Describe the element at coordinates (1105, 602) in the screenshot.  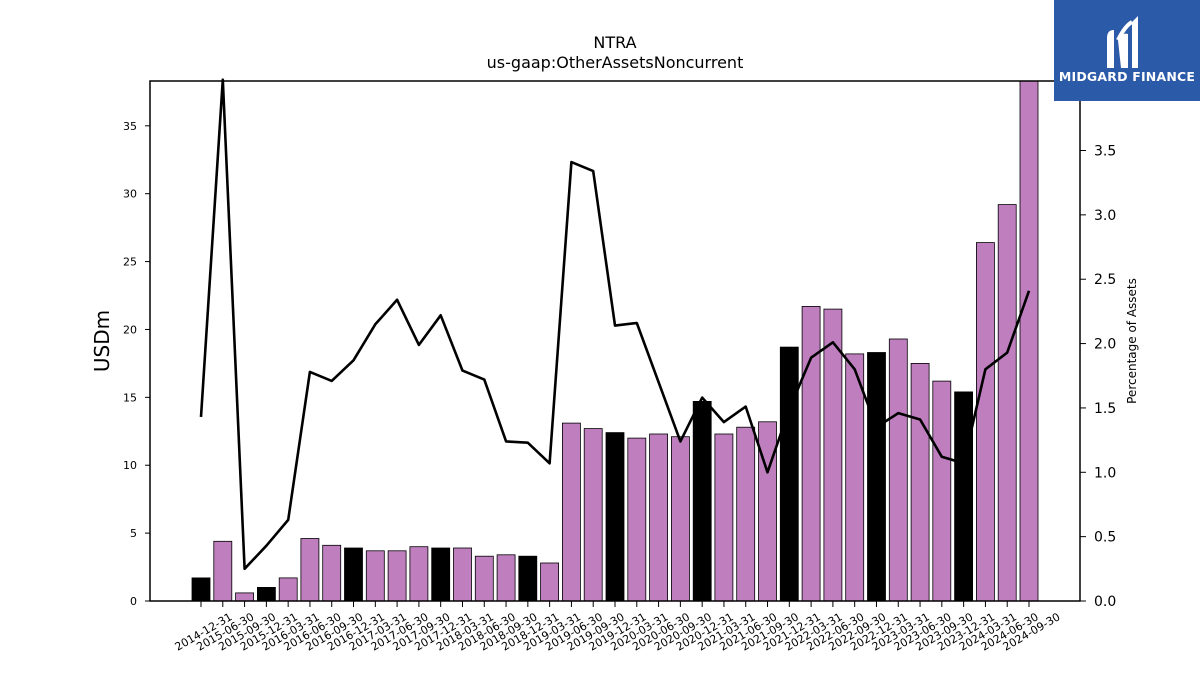
I see `y-right-tick-label: 0.0` at that location.